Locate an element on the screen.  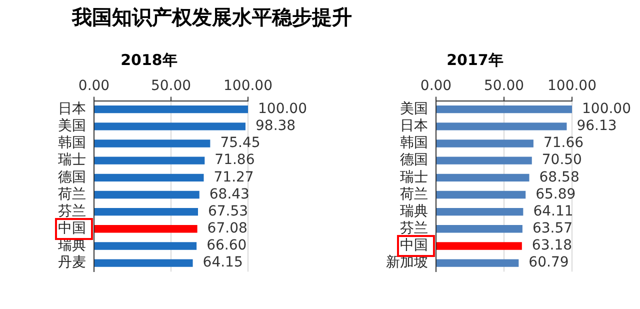
data-label: 98.38 is located at coordinates (276, 126).